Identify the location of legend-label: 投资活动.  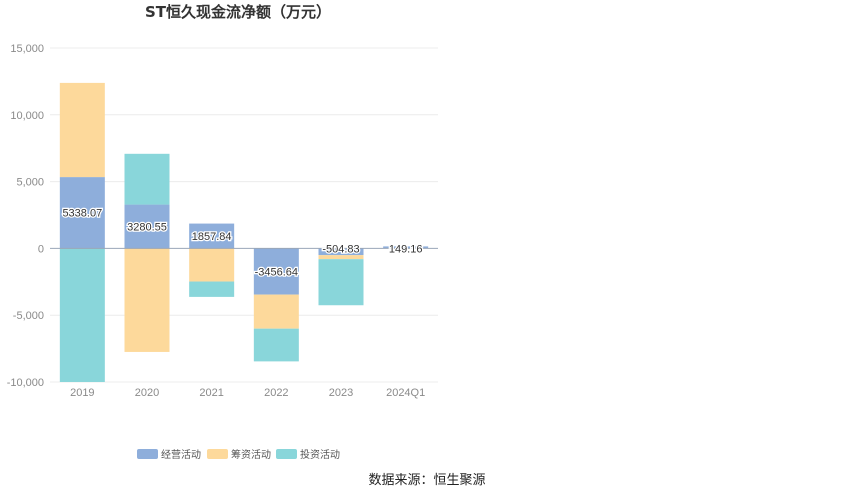
(320, 454).